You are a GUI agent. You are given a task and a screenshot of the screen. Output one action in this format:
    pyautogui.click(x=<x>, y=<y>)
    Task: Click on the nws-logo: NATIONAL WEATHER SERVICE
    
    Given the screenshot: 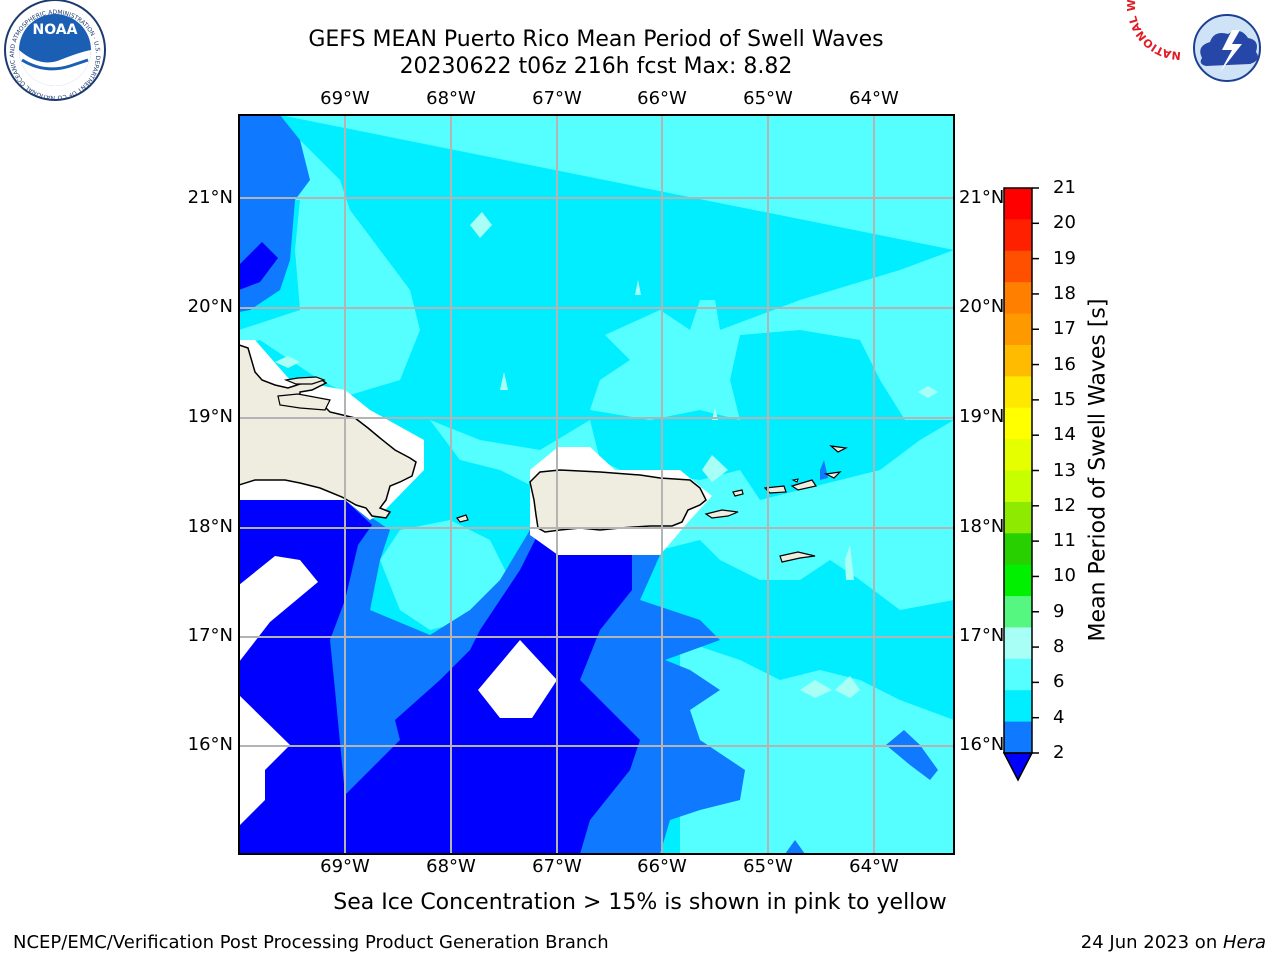 What is the action you would take?
    pyautogui.click(x=1200, y=48)
    